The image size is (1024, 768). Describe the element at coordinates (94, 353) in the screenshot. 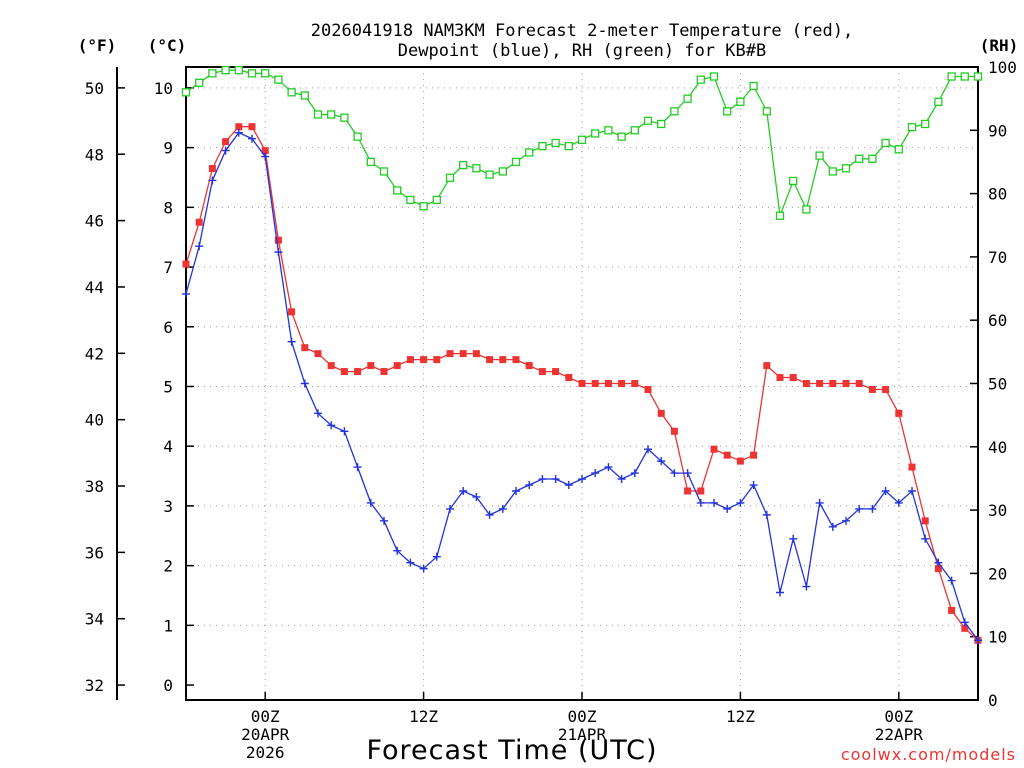

I see `fahrenheit-tick-label: 42` at that location.